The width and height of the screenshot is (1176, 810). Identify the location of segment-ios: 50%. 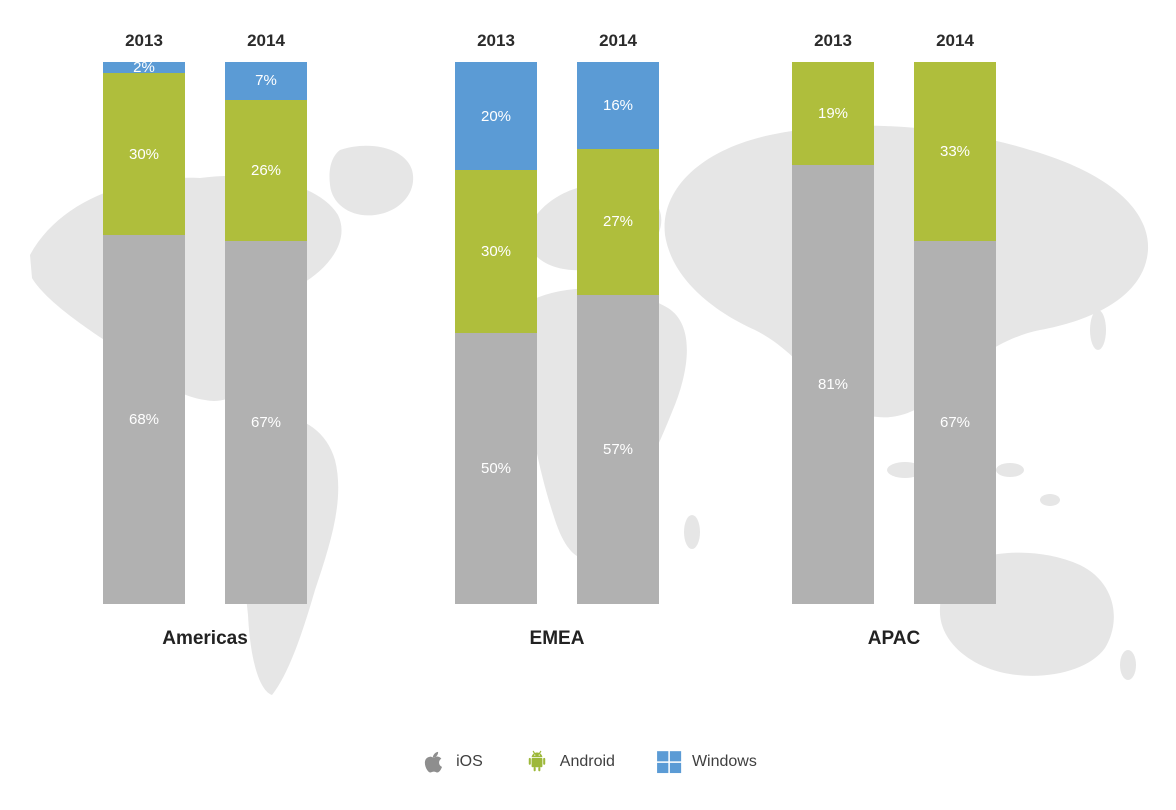
(496, 468).